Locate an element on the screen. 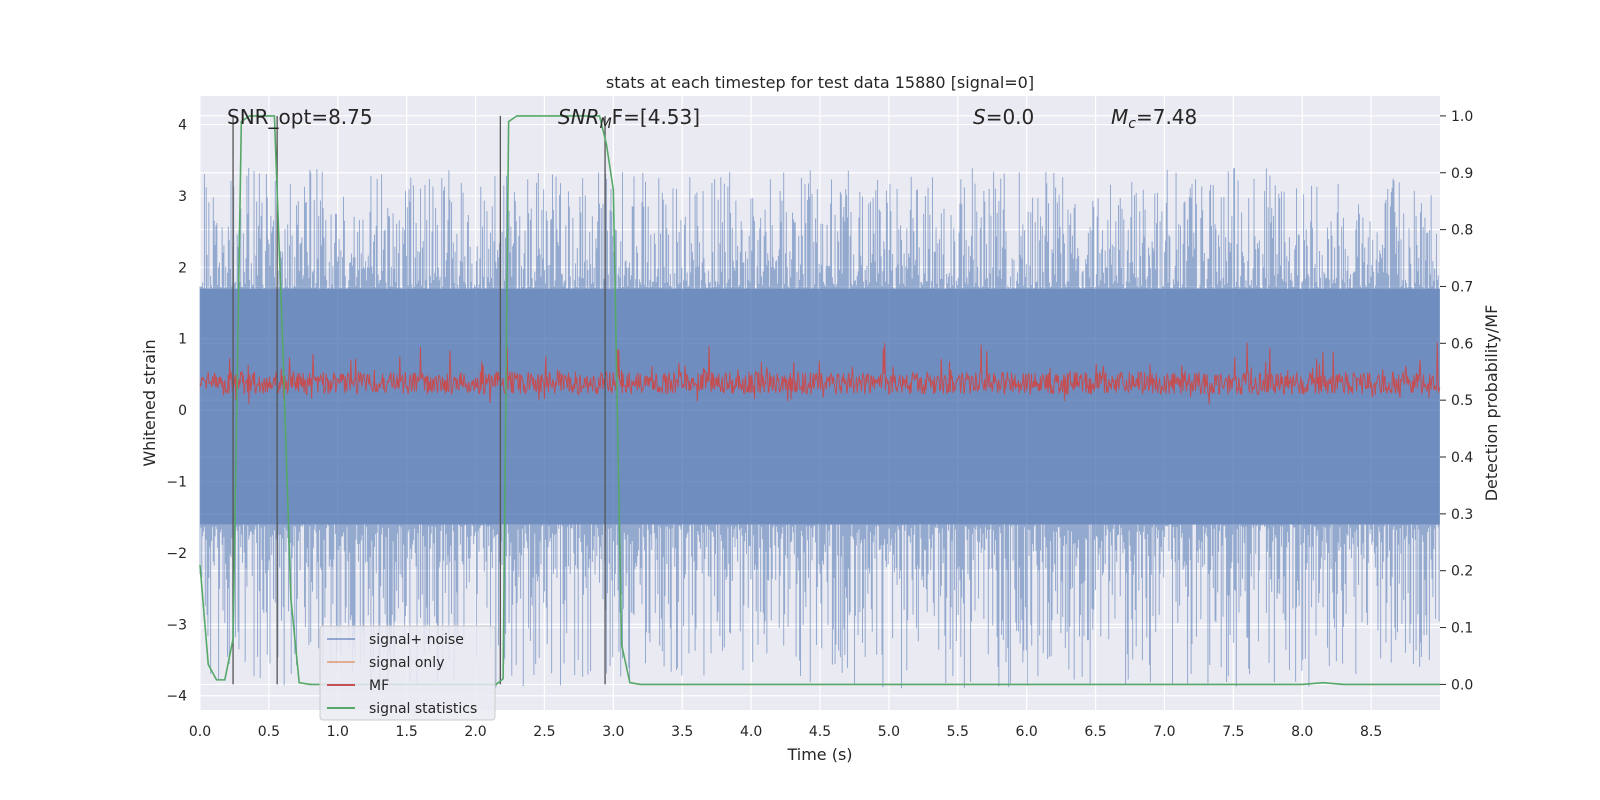 This screenshot has width=1600, height=800. y-right-tick-label-4: 0.4 is located at coordinates (1462, 458).